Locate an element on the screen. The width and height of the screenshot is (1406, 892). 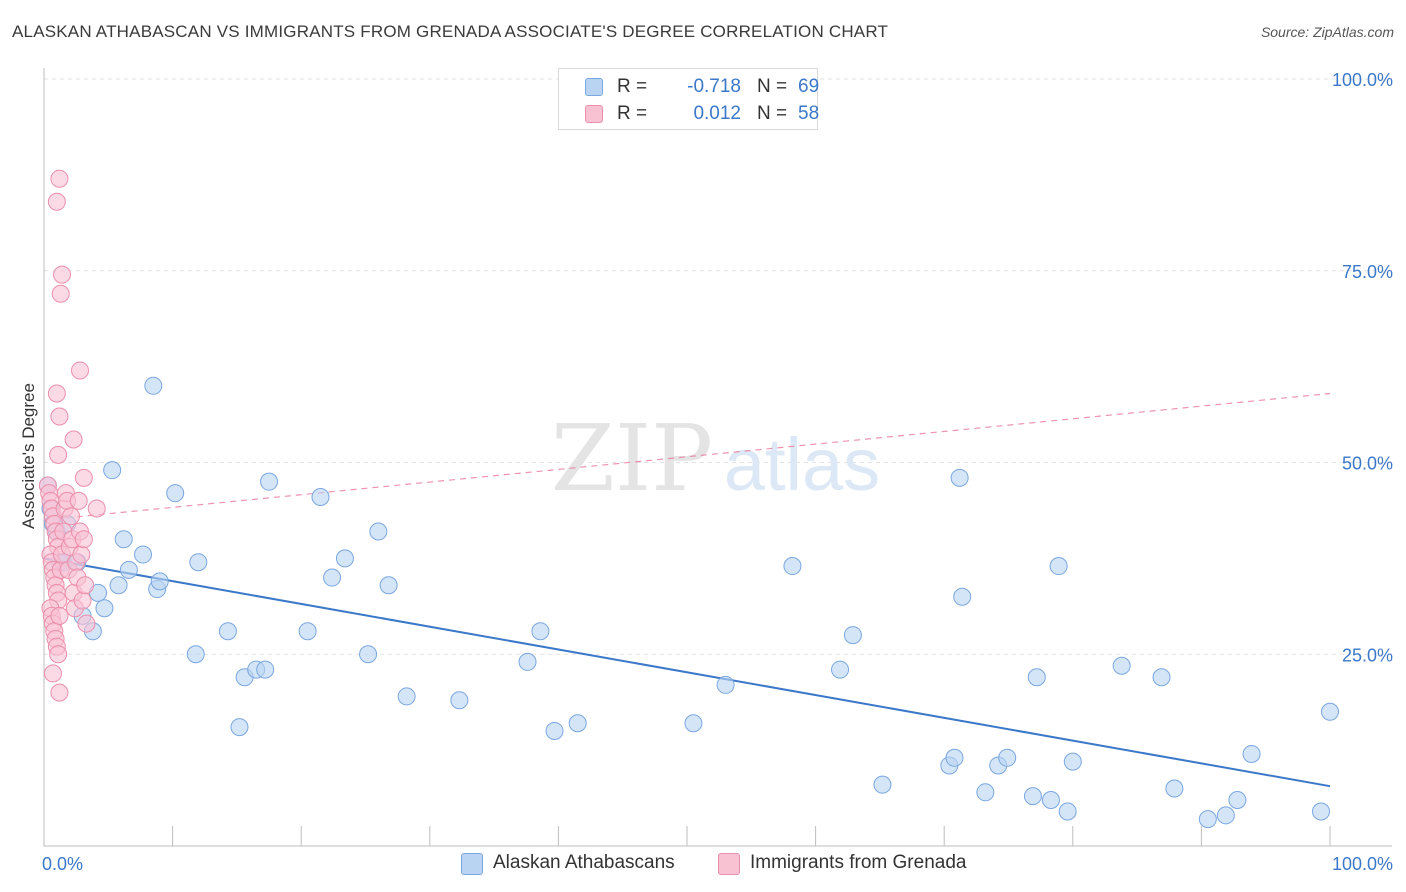
series-label-grenada: Immigrants from Grenada is located at coordinates (858, 862).